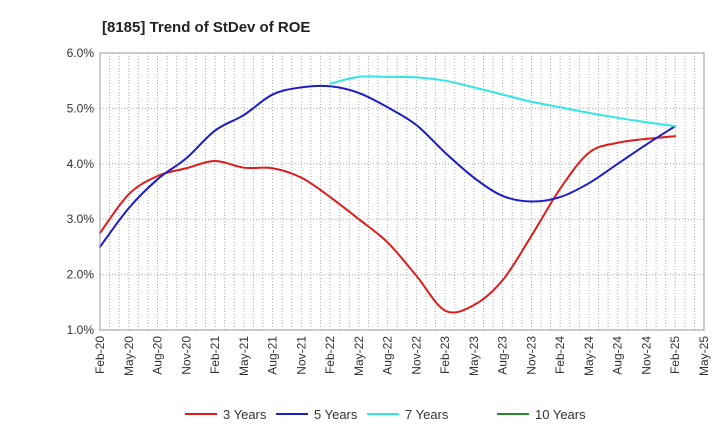  Describe the element at coordinates (589, 356) in the screenshot. I see `x-tick-label: May-24` at that location.